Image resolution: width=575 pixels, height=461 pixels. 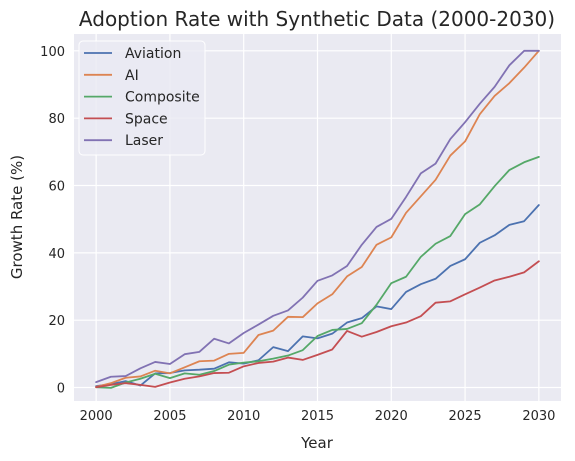 I want to click on legend-label: Aviation, so click(x=153, y=54).